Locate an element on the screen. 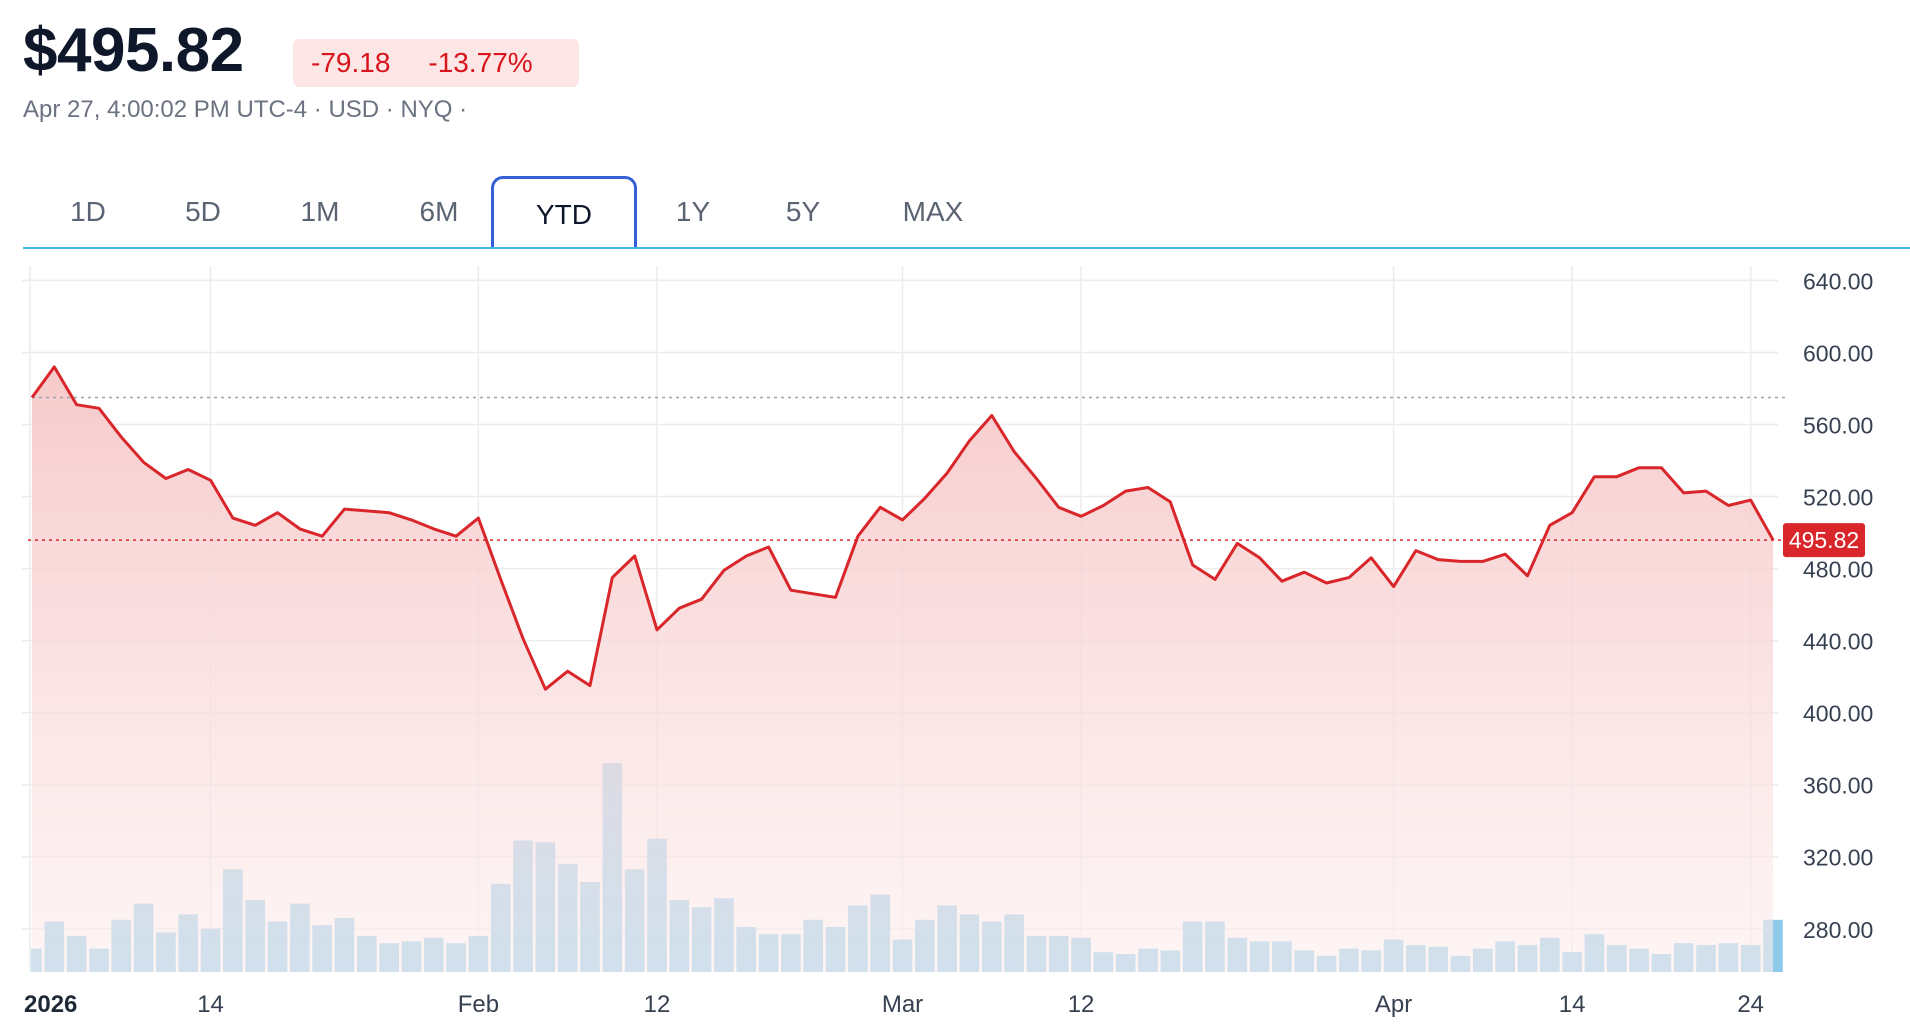 The width and height of the screenshot is (1910, 1030). y-tick-label: 440.00 is located at coordinates (1838, 642).